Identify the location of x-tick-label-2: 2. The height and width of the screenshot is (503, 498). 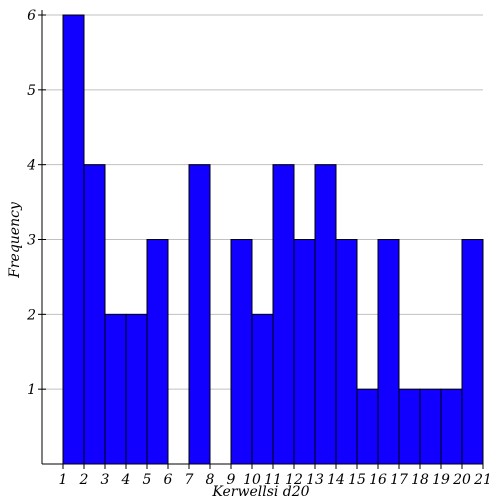
(84, 480).